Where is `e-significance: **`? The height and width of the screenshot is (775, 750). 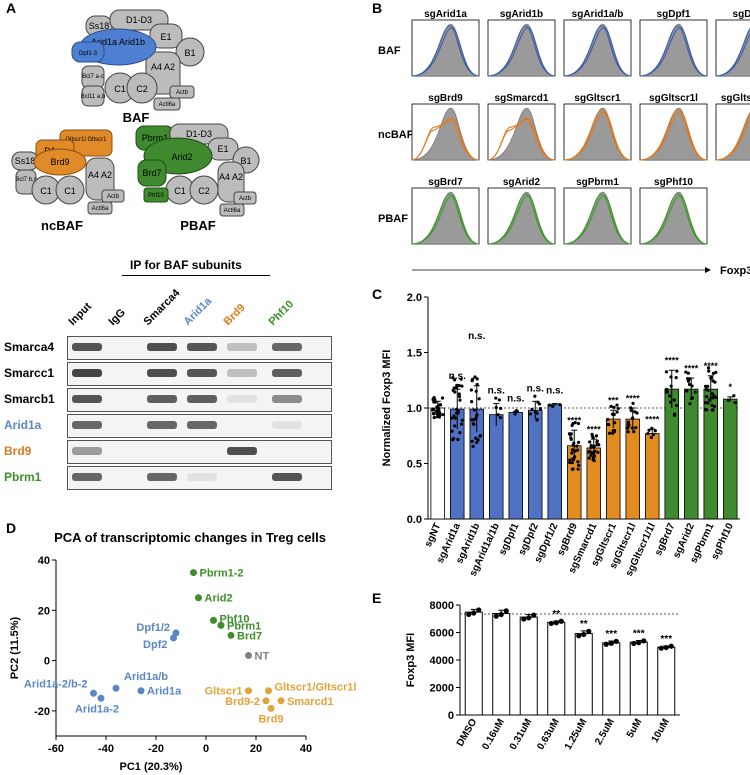 e-significance: ** is located at coordinates (556, 614).